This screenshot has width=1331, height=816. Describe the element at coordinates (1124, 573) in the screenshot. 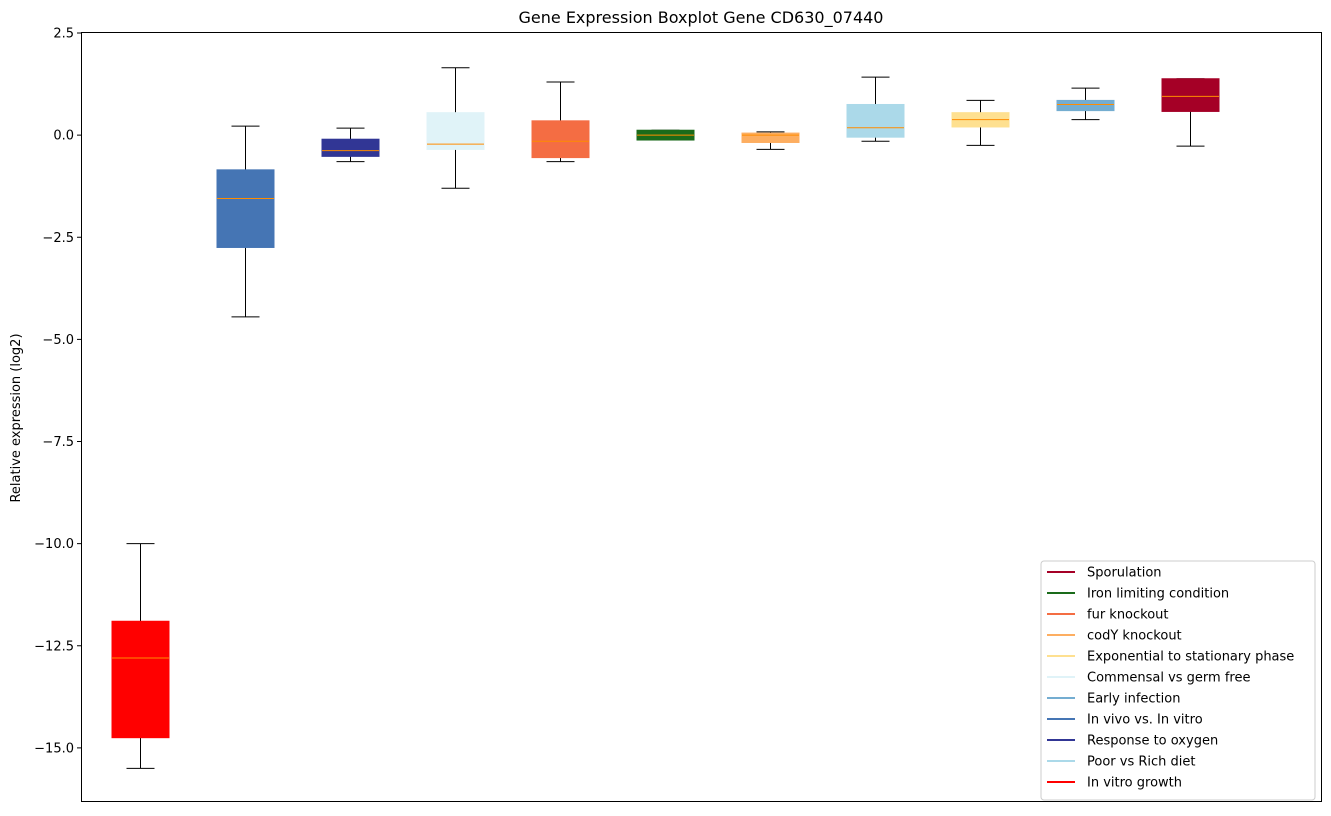

I see `legend-label: Sporulation` at that location.